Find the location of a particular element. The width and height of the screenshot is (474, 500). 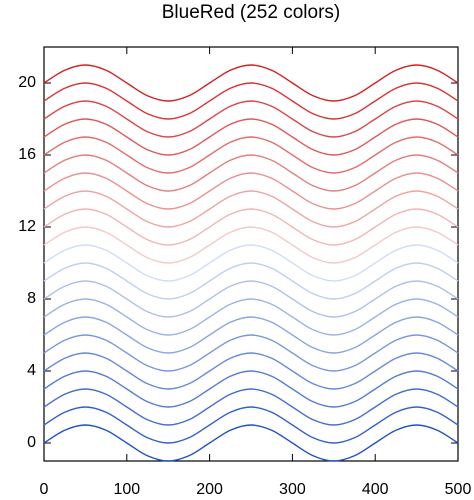

y-tick-label: 20 is located at coordinates (27, 82).